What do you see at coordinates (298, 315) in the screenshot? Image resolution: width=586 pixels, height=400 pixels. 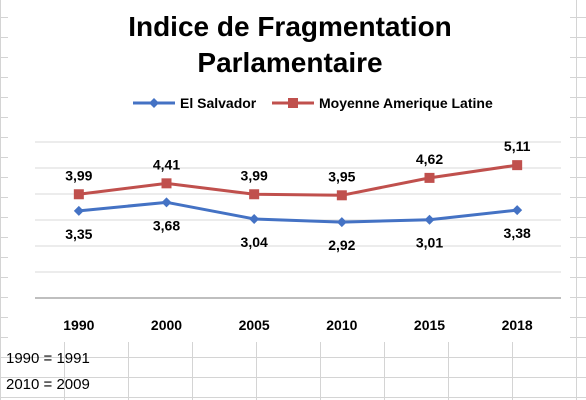 I see `x-axis: 1990 2000 2005 2010 2015 2018` at bounding box center [298, 315].